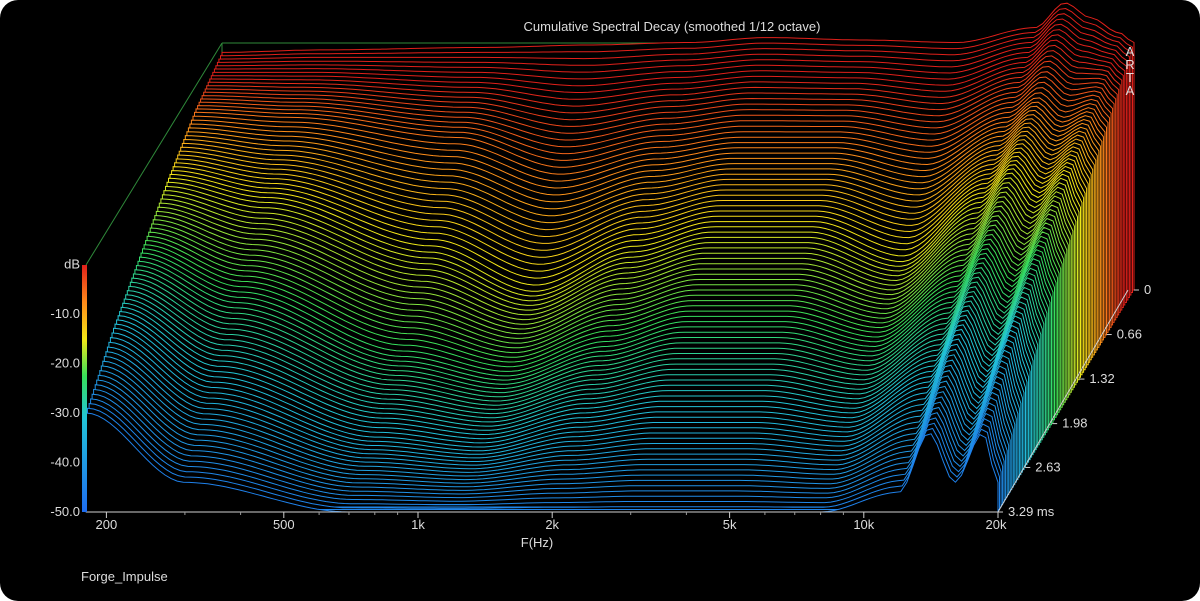 This screenshot has width=1200, height=601. Describe the element at coordinates (1129, 64) in the screenshot. I see `side-label-letter: R` at that location.